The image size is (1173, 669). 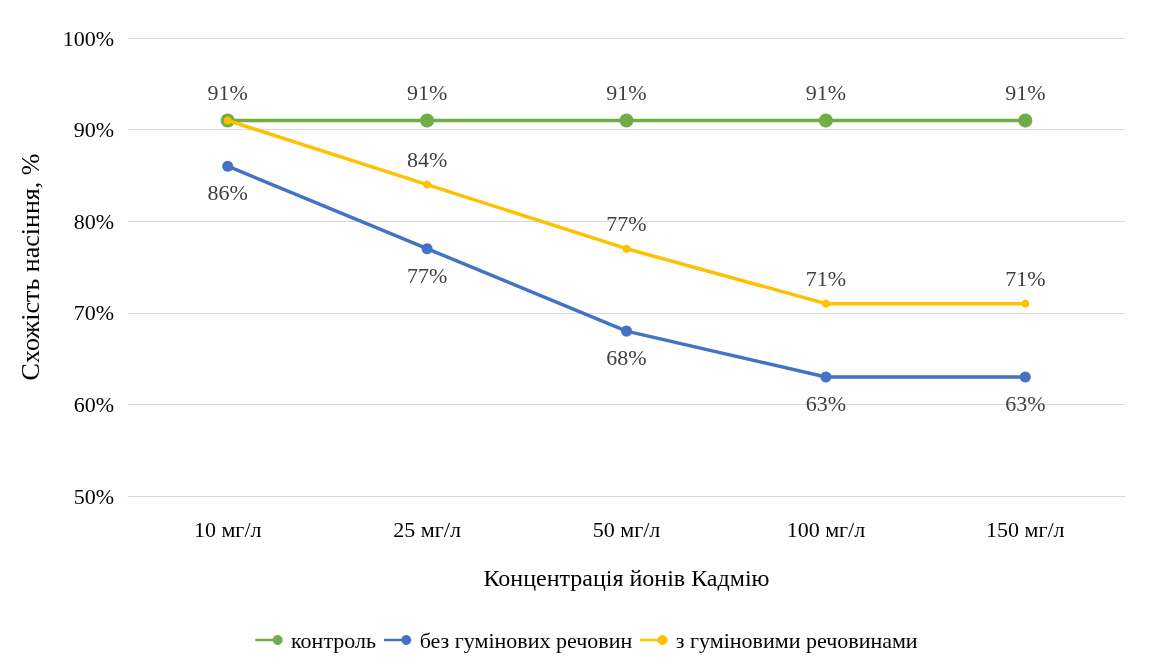 I want to click on y-tick-label: 60%, so click(x=93, y=404).